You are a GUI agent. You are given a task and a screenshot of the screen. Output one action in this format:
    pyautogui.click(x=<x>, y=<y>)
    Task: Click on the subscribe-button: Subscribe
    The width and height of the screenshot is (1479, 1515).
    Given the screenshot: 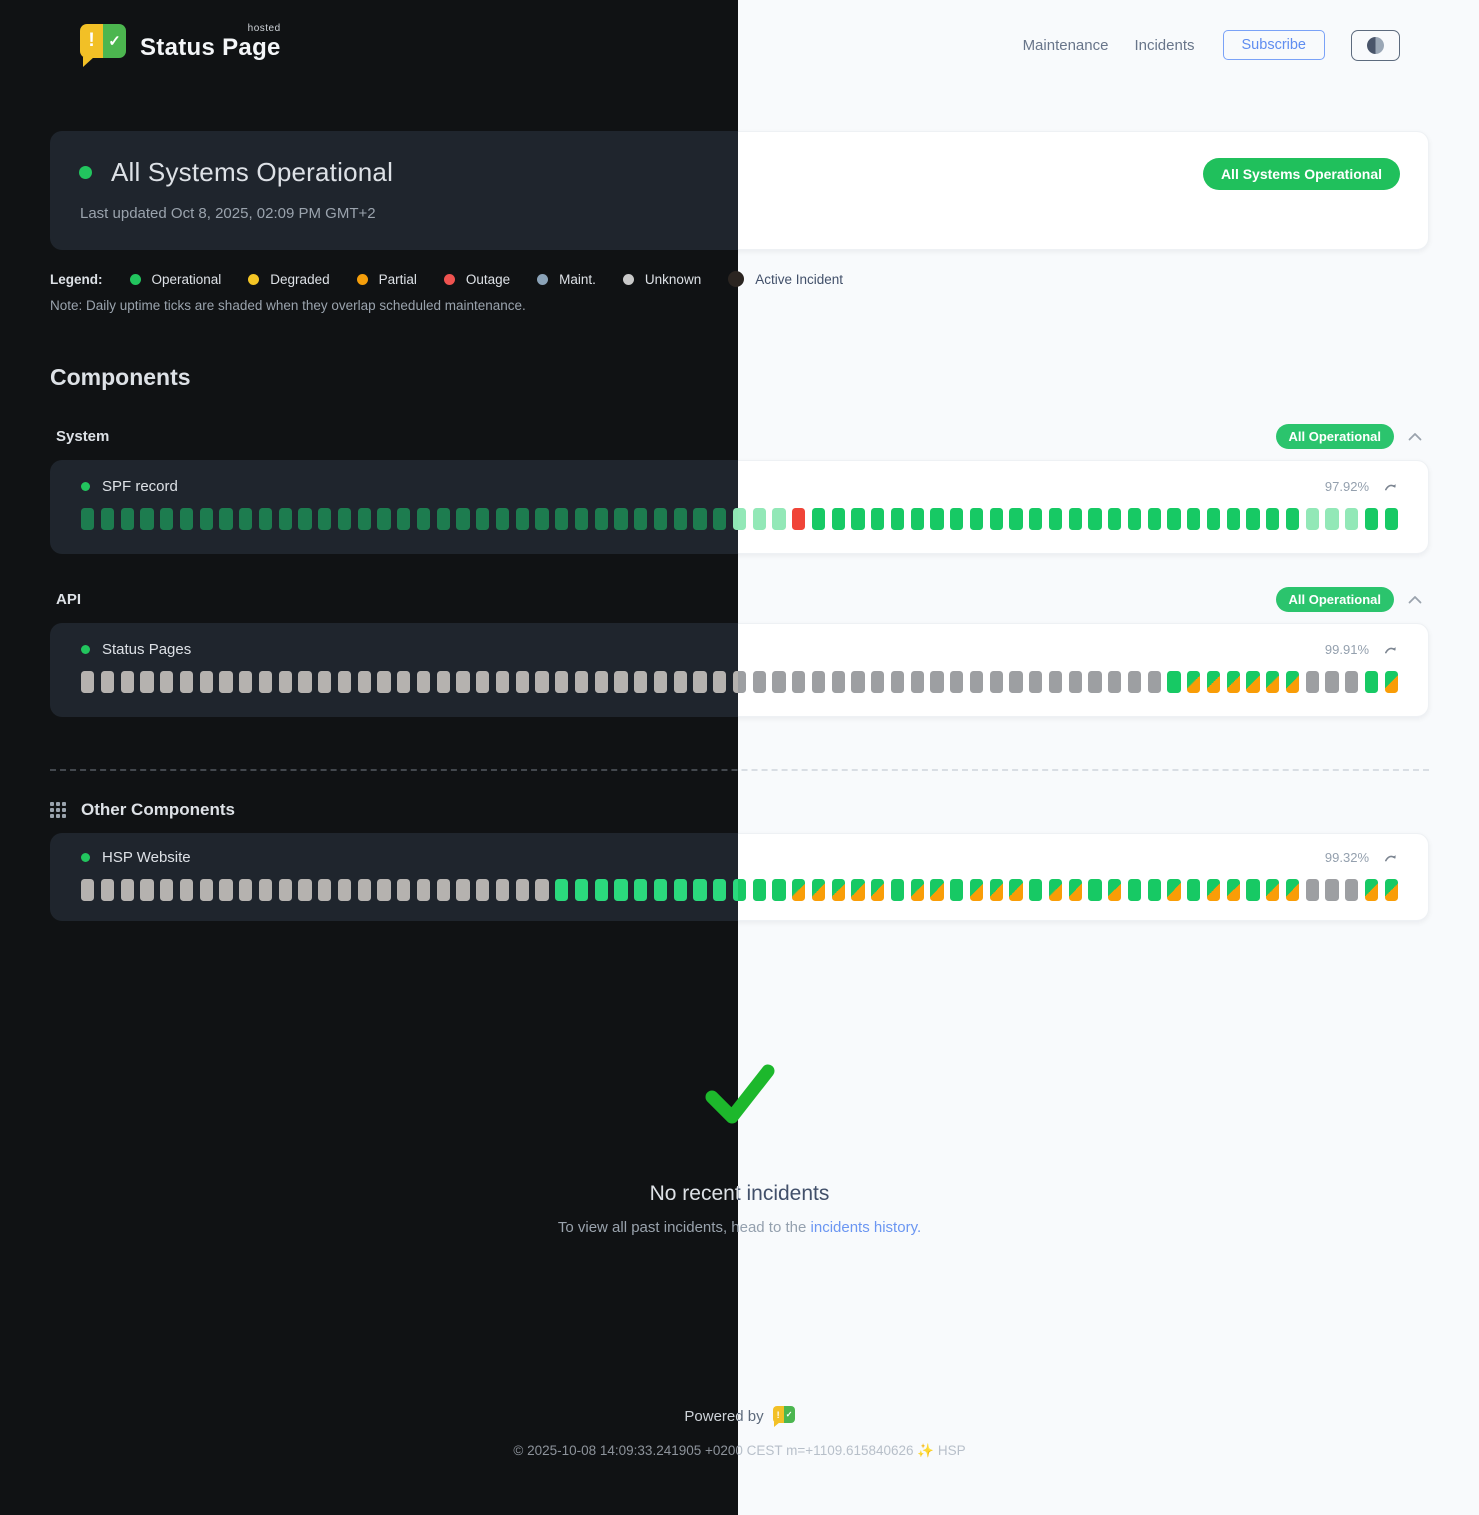 What is the action you would take?
    pyautogui.click(x=1273, y=45)
    